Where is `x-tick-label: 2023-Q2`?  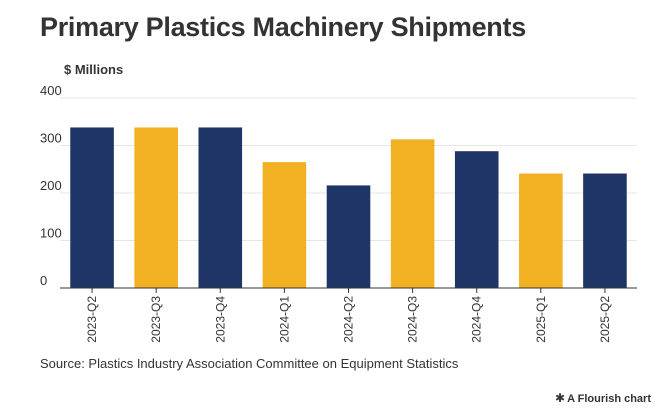 x-tick-label: 2023-Q2 is located at coordinates (92, 319).